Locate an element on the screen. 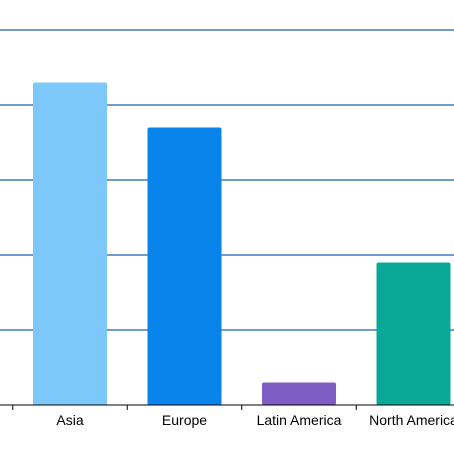  x-tick-label-latin-america: Latin America is located at coordinates (299, 420).